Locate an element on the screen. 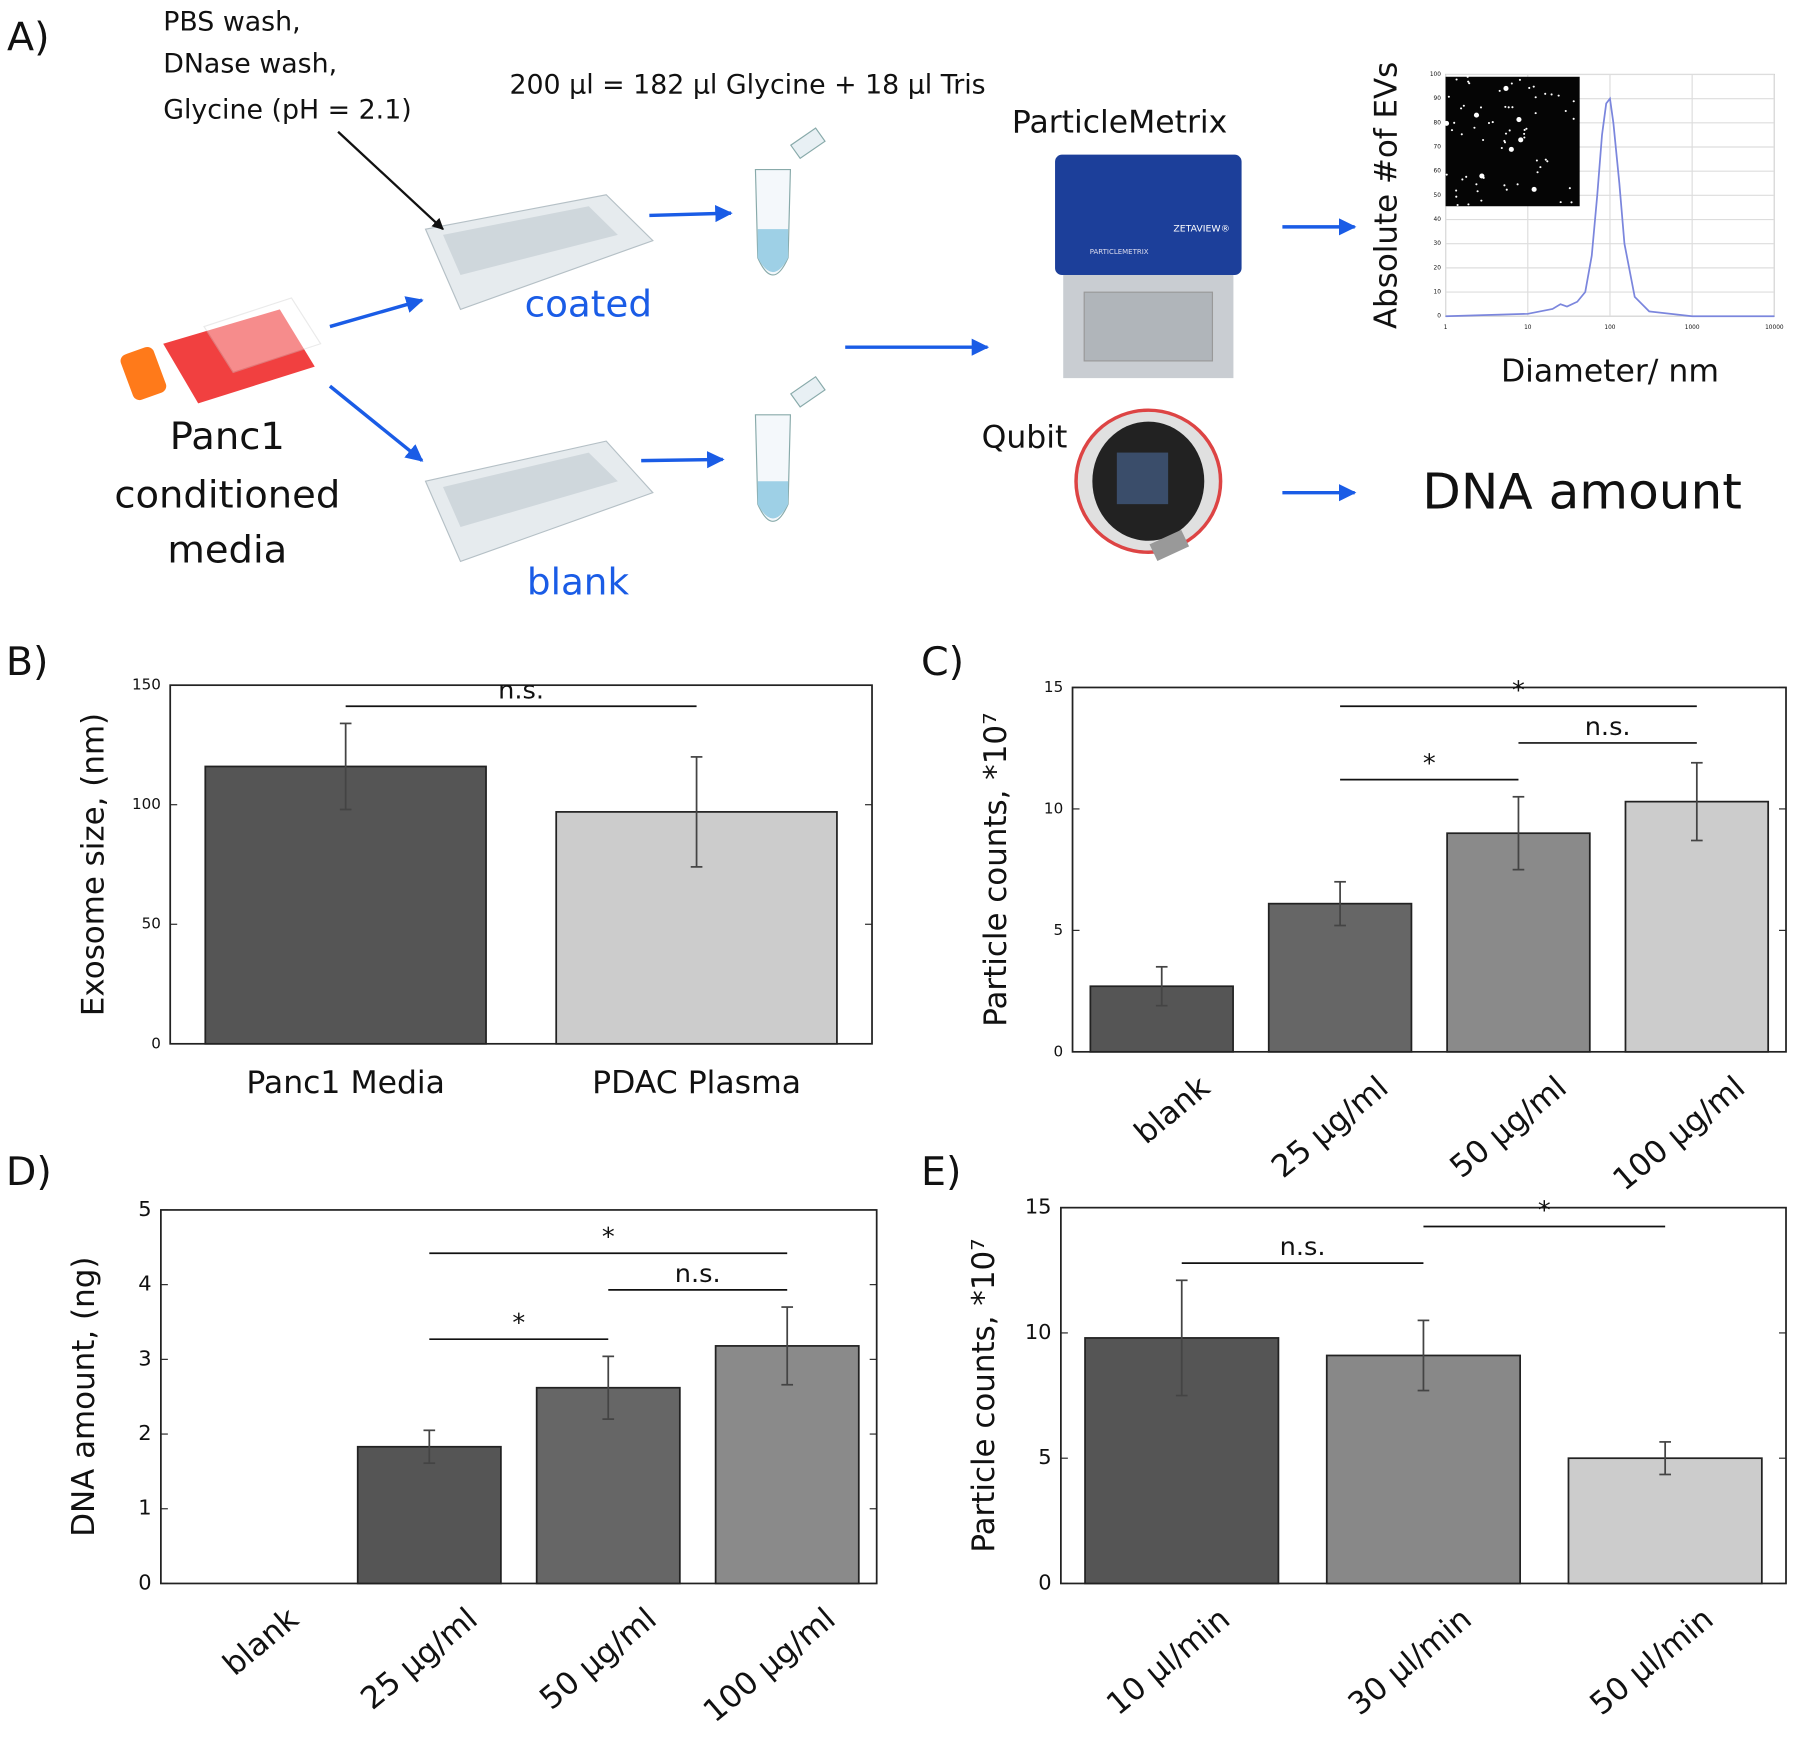 This screenshot has width=1800, height=1737. panel-label: D) is located at coordinates (29, 1172).